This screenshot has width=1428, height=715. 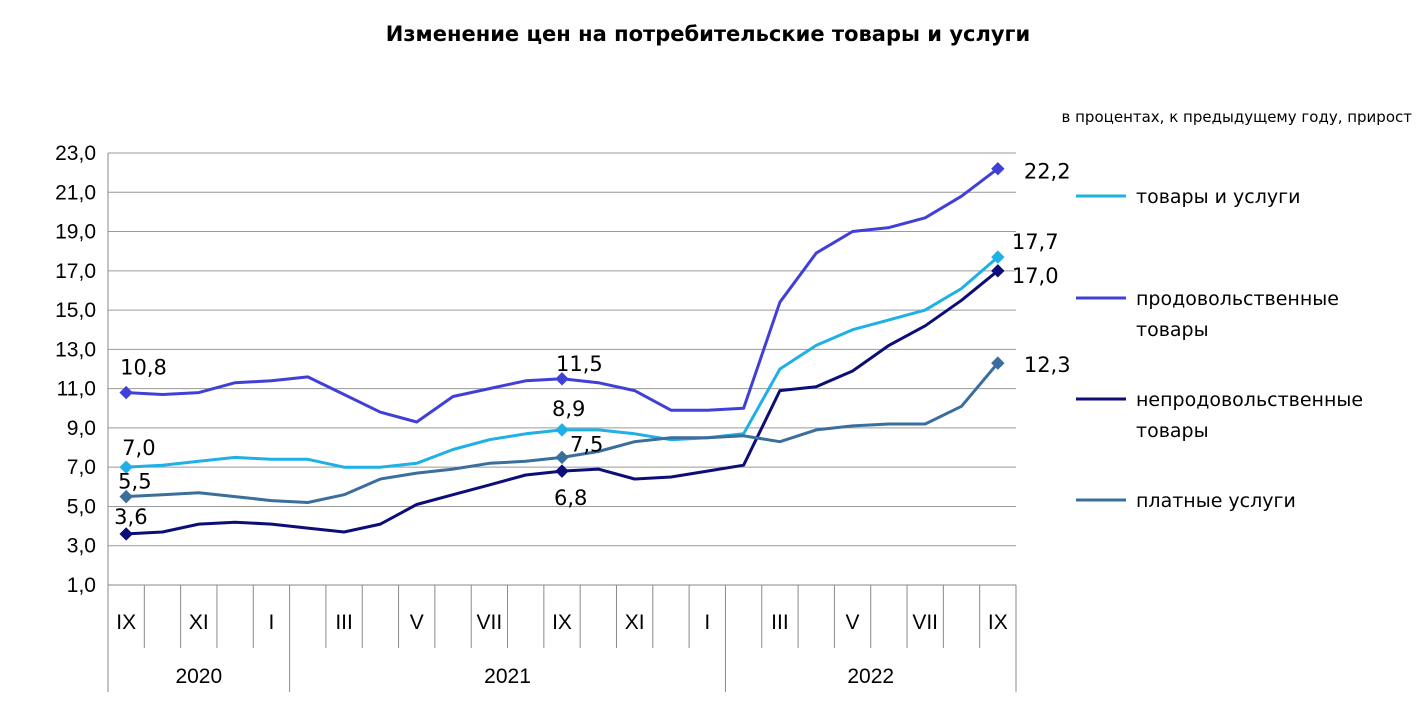 What do you see at coordinates (1218, 197) in the screenshot?
I see `legend-label: товары и услуги` at bounding box center [1218, 197].